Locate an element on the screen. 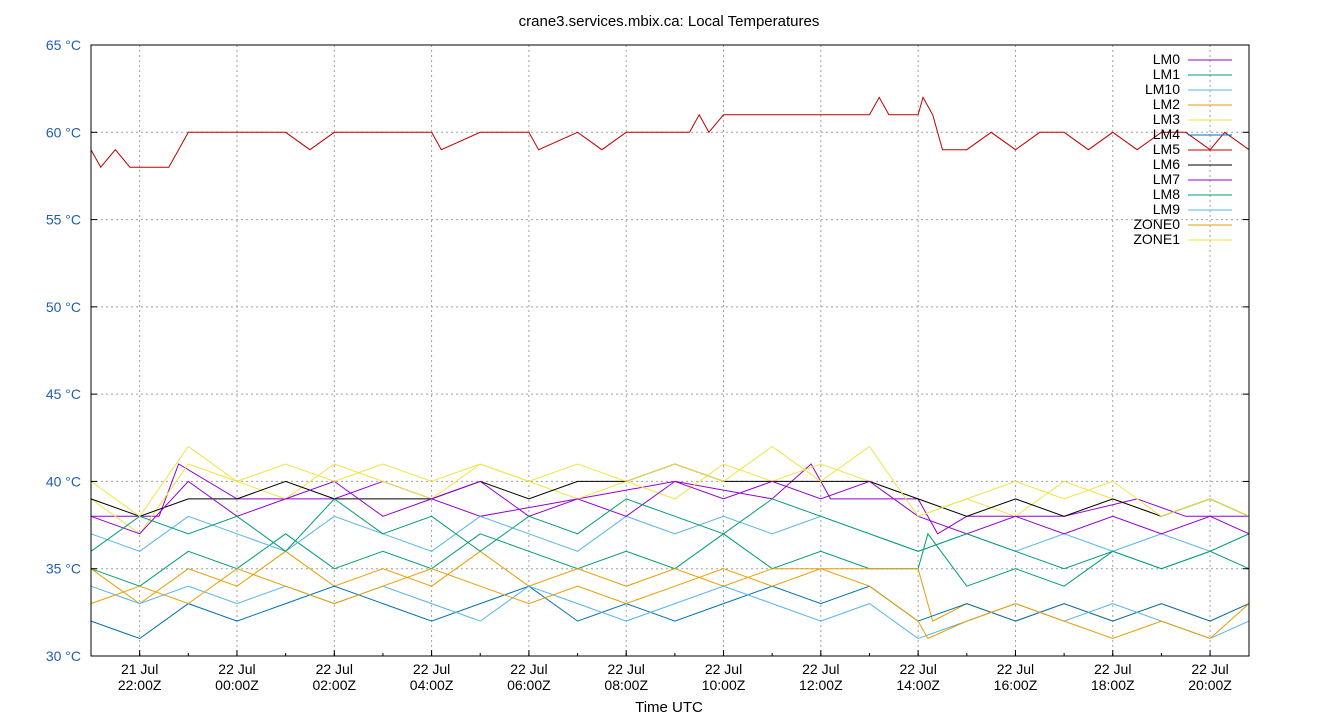 The width and height of the screenshot is (1340, 720). series-line-lm5 is located at coordinates (670, 132).